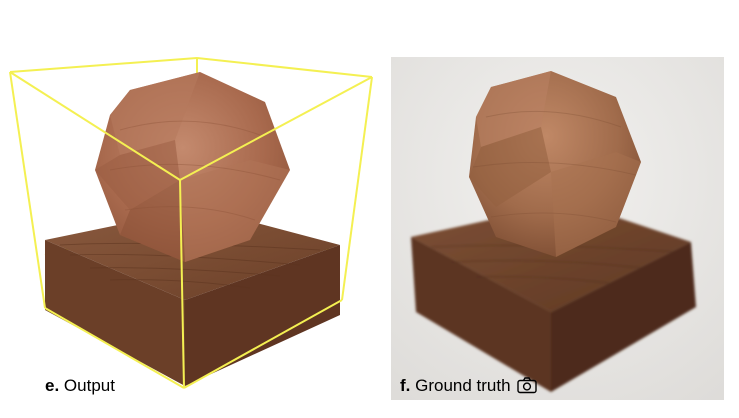 The image size is (739, 418). I want to click on photo-wood-gem, so click(555, 164).